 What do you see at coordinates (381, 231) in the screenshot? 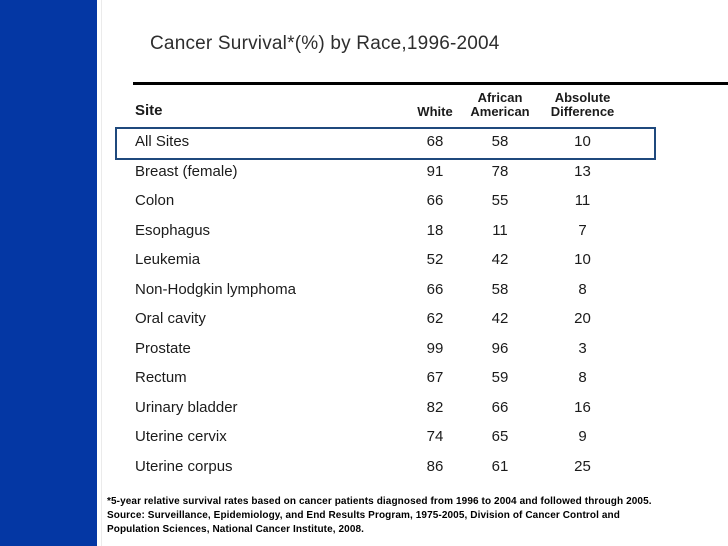
I see `table-row: Esophagus 18 11 7` at bounding box center [381, 231].